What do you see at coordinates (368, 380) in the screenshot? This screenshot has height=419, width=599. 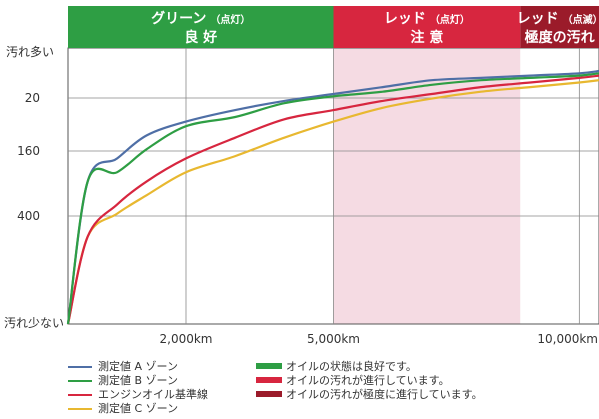 I see `legend-label: オイルの汚れが進行しています。` at bounding box center [368, 380].